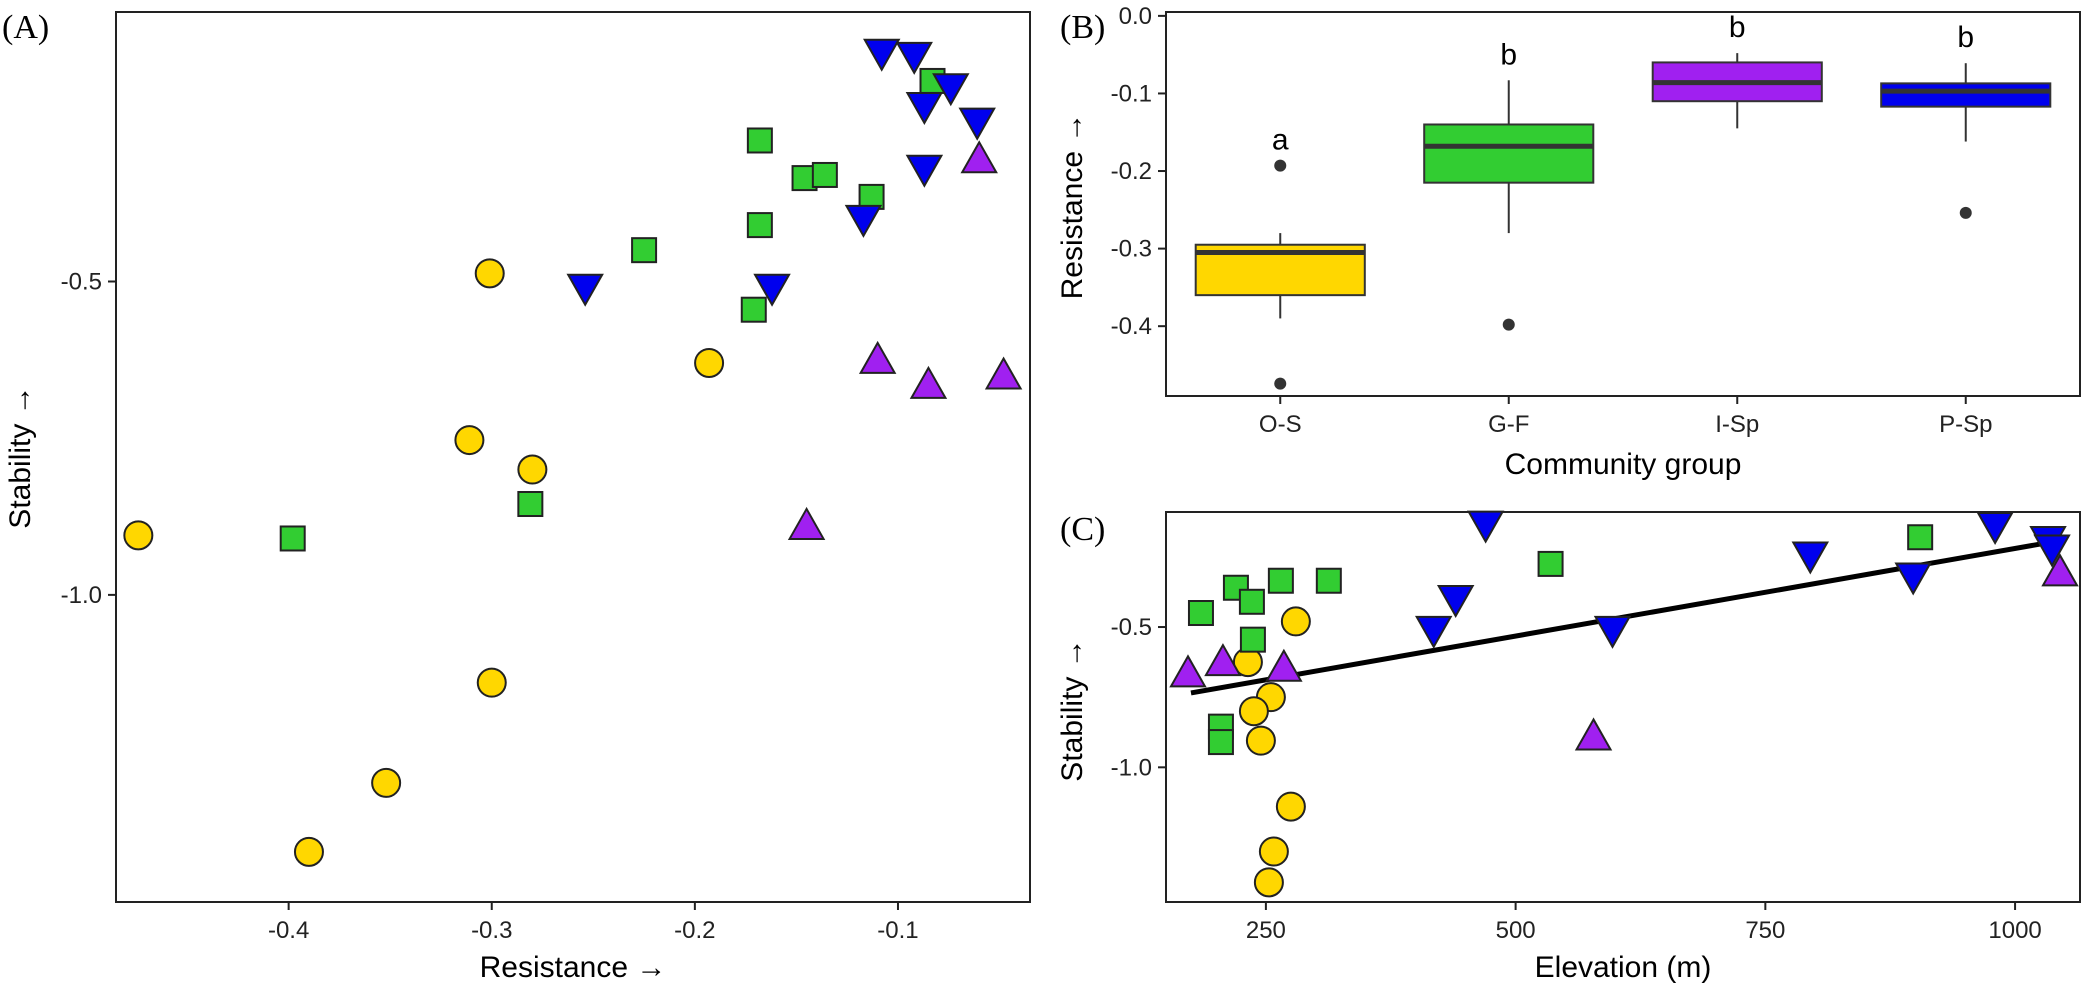 The image size is (2087, 987). Describe the element at coordinates (25, 27) in the screenshot. I see `panel-a-letter: (A)` at that location.